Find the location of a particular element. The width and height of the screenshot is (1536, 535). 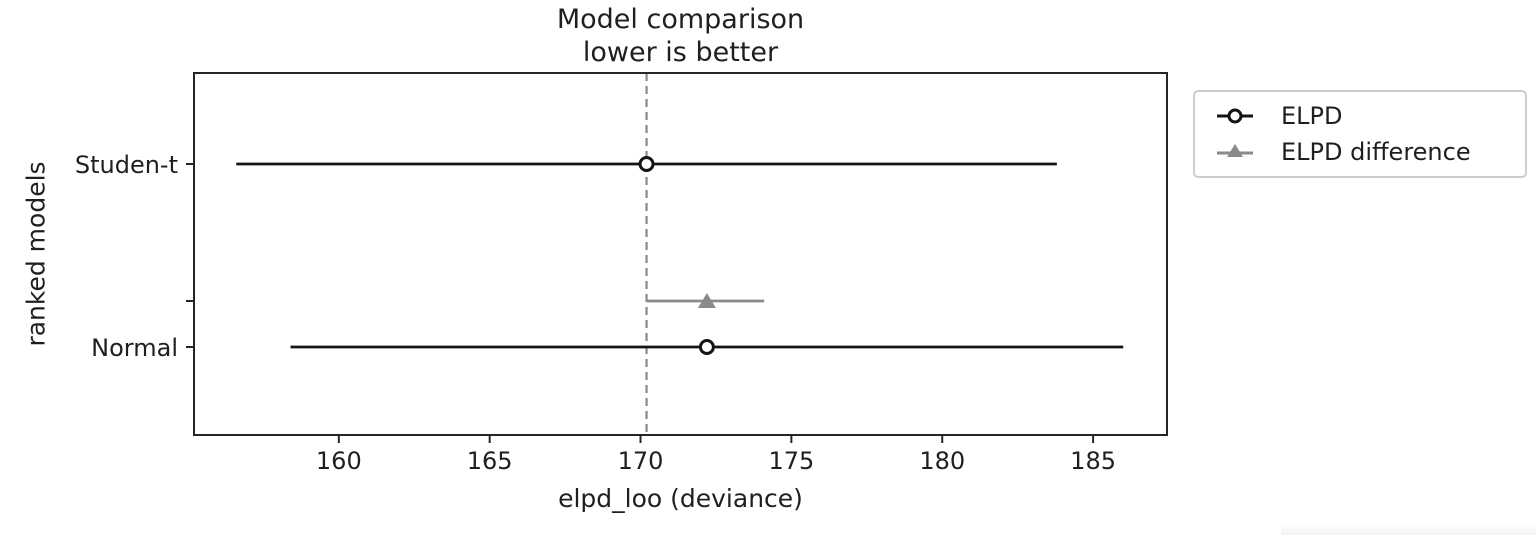

y-tick-label: Normal is located at coordinates (134, 348).